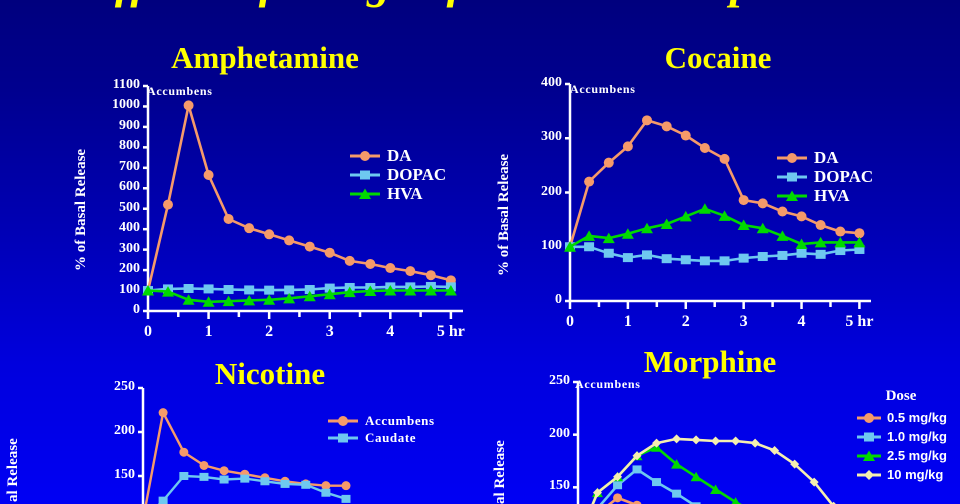  Describe the element at coordinates (124, 474) in the screenshot. I see `y-tick-label: 150` at that location.